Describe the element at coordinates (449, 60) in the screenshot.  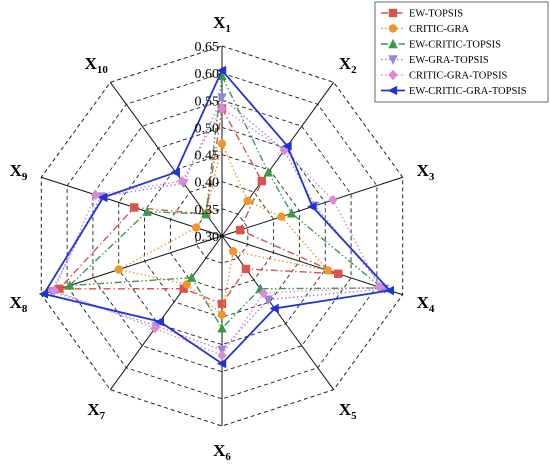
I see `legend-label: EW-GRA-TOPSIS` at that location.